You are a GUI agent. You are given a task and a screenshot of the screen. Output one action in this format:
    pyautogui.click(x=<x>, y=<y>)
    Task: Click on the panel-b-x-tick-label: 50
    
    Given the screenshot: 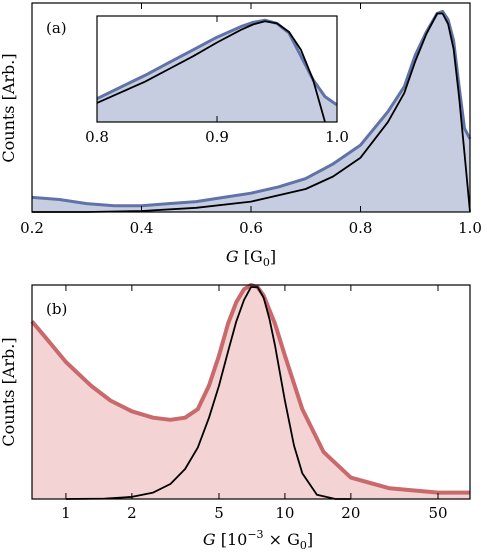 What is the action you would take?
    pyautogui.click(x=437, y=513)
    